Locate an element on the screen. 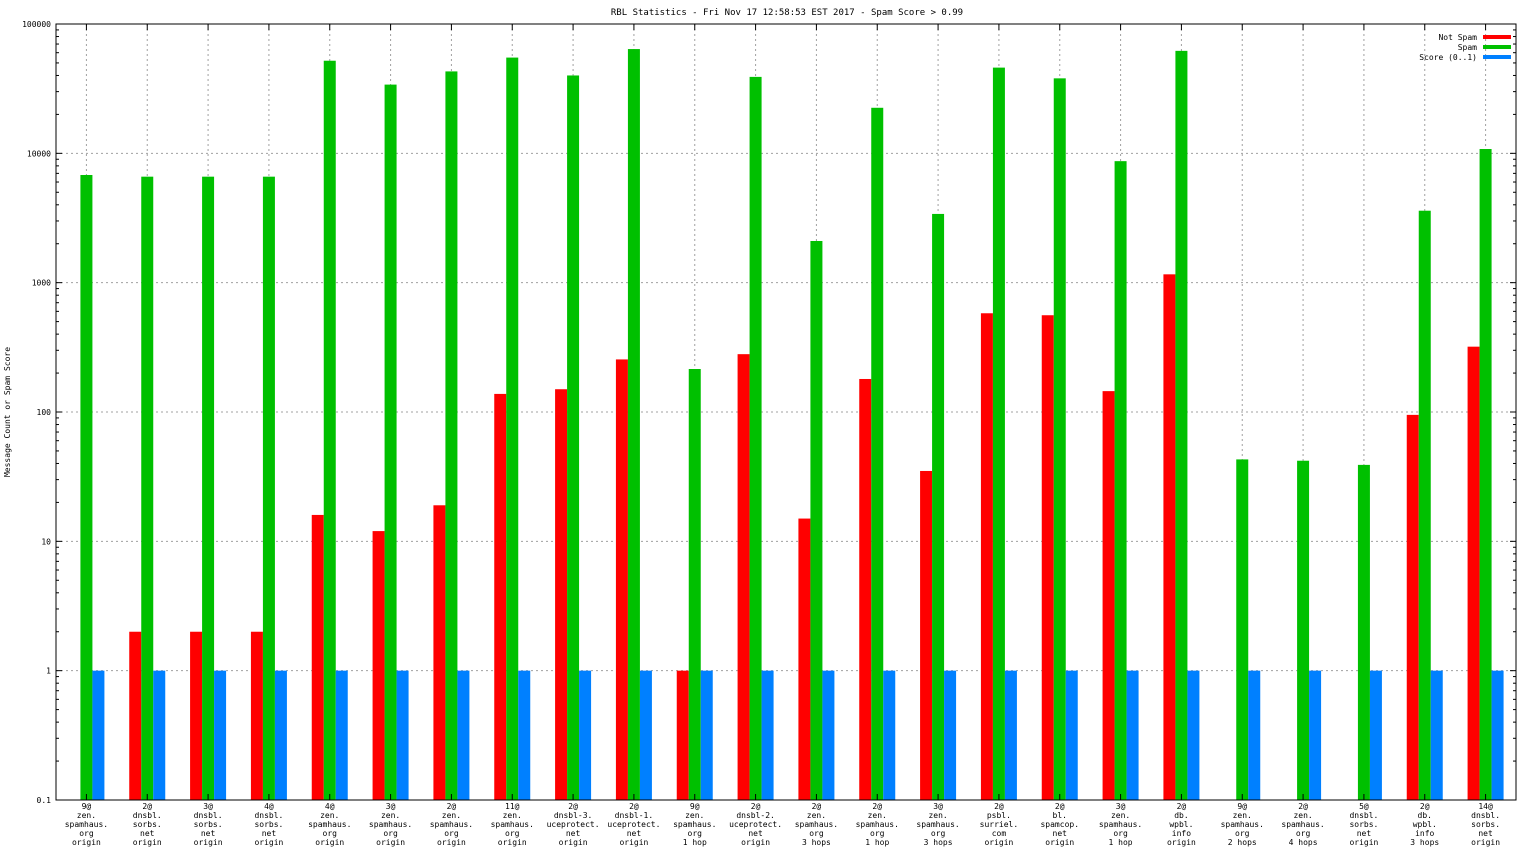 This screenshot has height=864, width=1536. x-tick-label: 2@ bl. spamcop. net origin is located at coordinates (1059, 824).